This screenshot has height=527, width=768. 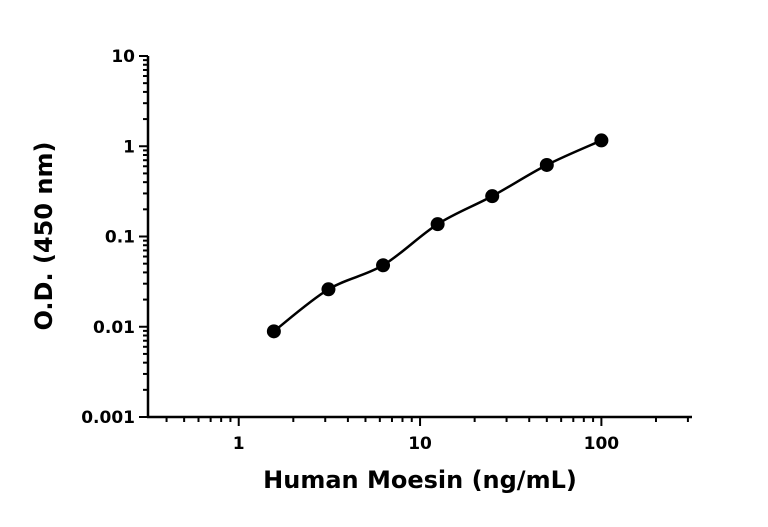 I want to click on y-tick-label: 0.001, so click(x=108, y=418).